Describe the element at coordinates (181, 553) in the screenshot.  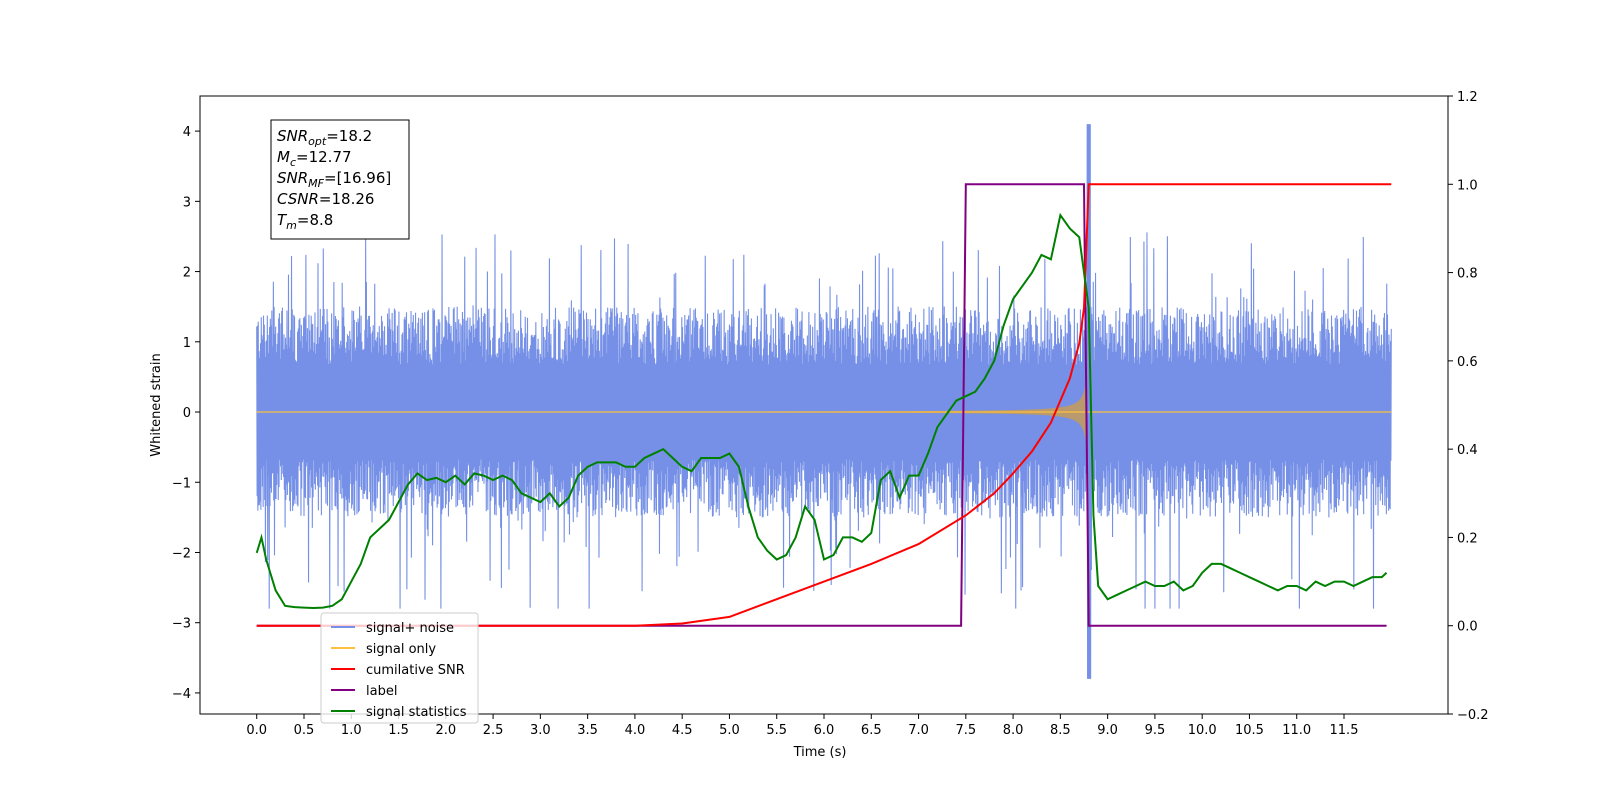
I see `y-tick-label: −2` at that location.